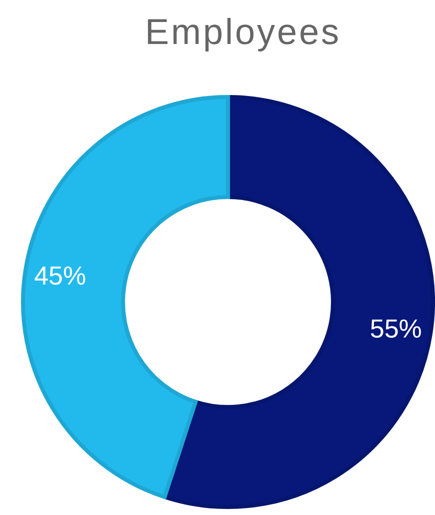 The height and width of the screenshot is (515, 435). I want to click on data-label: 55%, so click(396, 329).